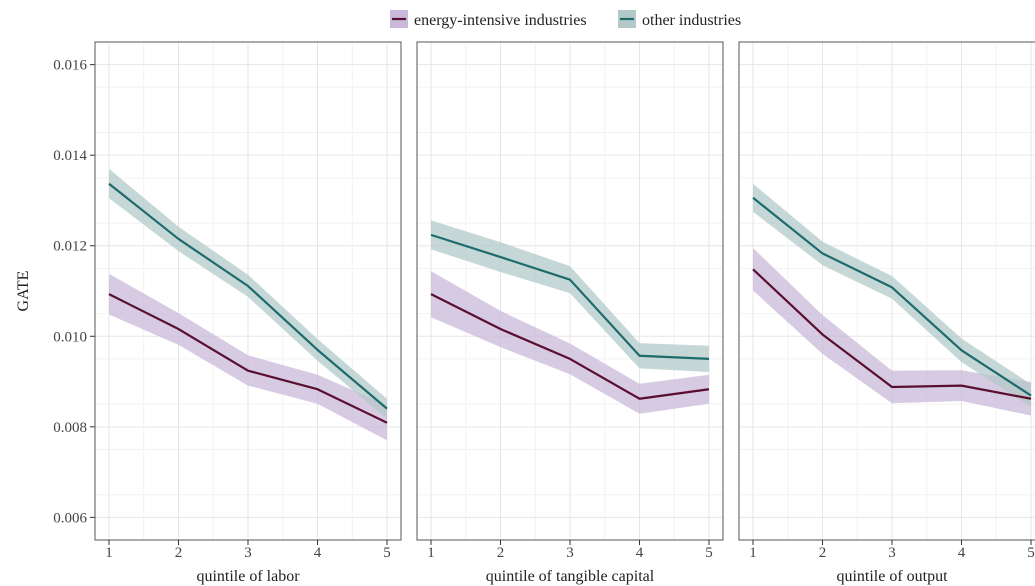 The image size is (1035, 586). What do you see at coordinates (70, 247) in the screenshot?
I see `y-tick-label: 0.012` at bounding box center [70, 247].